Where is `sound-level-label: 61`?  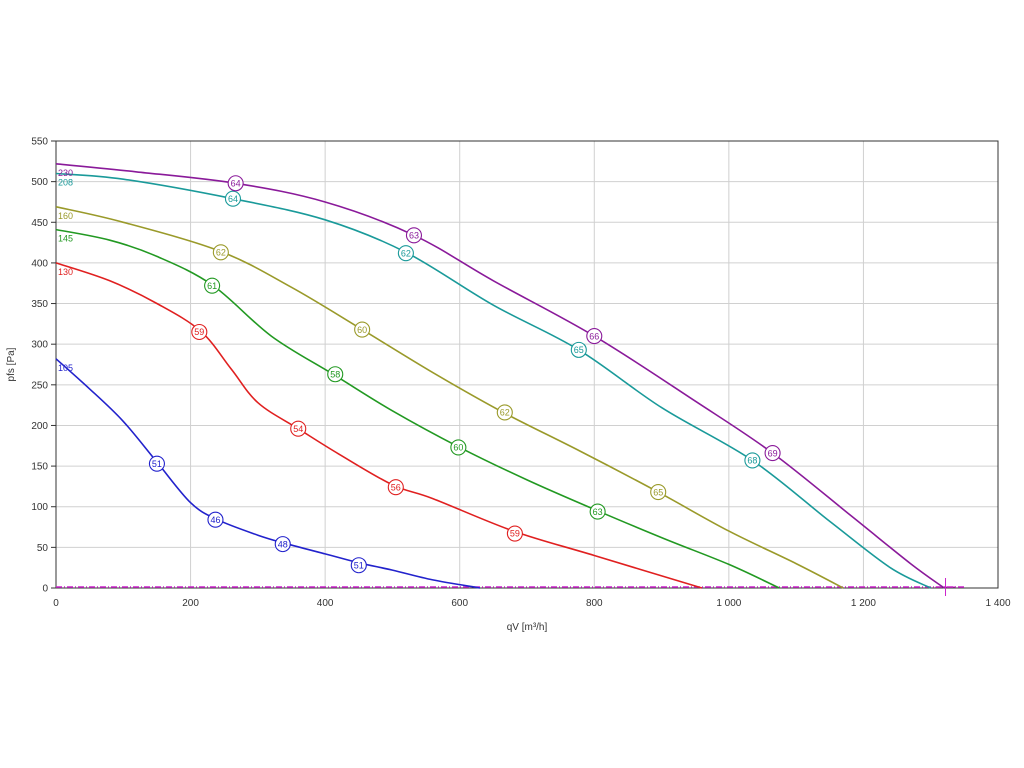
sound-level-label: 61 is located at coordinates (212, 286).